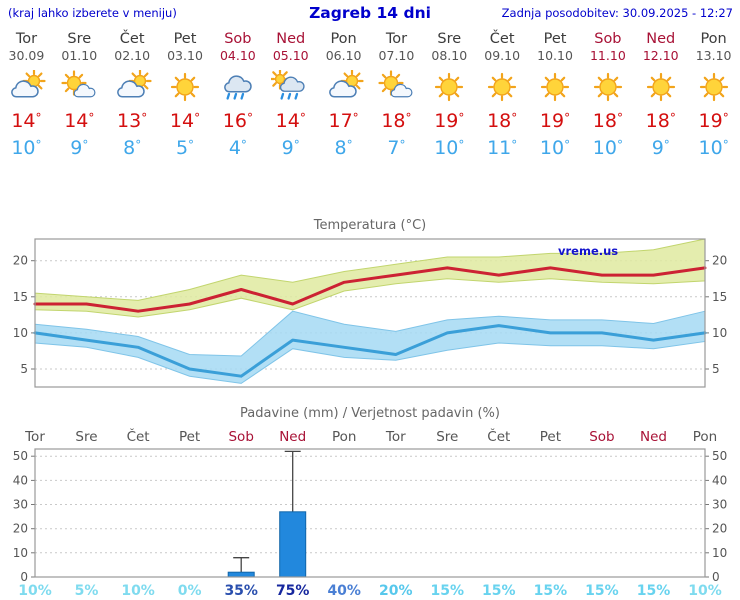 The image size is (740, 600). What do you see at coordinates (343, 102) in the screenshot?
I see `forecast-day: Pon 06.10 17° 8°` at bounding box center [343, 102].